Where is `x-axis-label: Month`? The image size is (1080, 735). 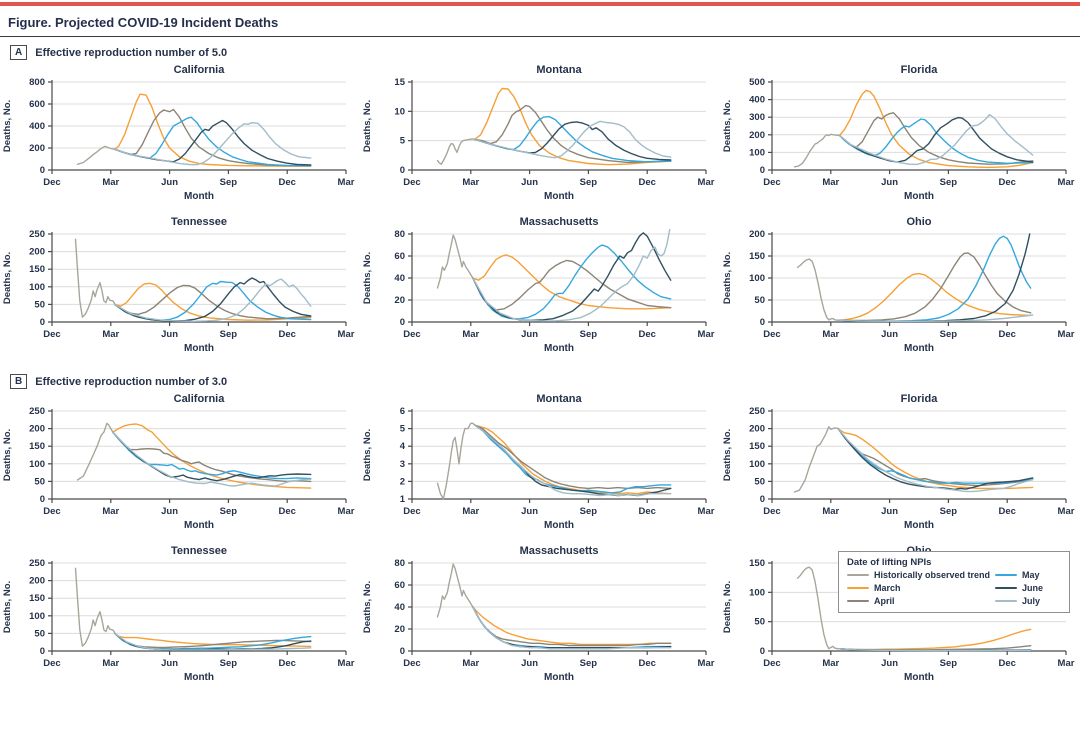 x-axis-label: Month is located at coordinates (559, 348).